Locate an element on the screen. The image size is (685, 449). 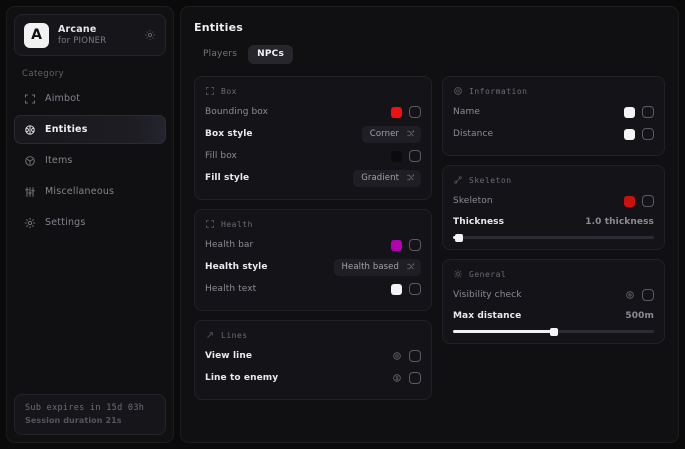
sliders-icon is located at coordinates (30, 191).